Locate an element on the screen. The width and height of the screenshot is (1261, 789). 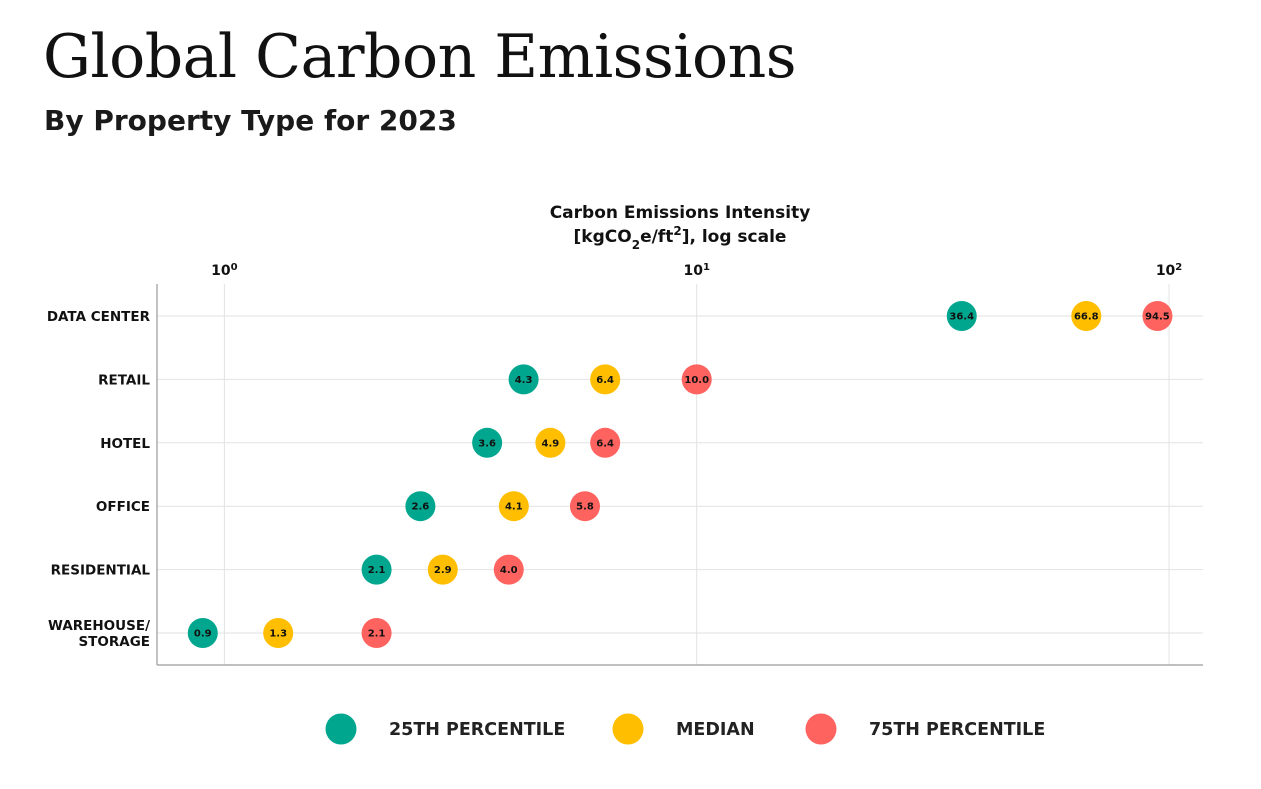
category-label: OFFICE is located at coordinates (123, 507).